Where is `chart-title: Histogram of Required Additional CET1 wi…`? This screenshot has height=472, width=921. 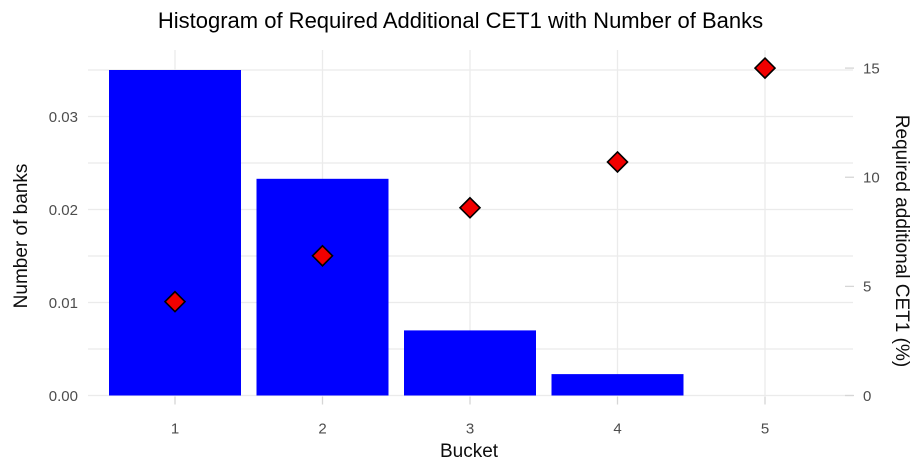 chart-title: Histogram of Required Additional CET1 wi… is located at coordinates (460, 20).